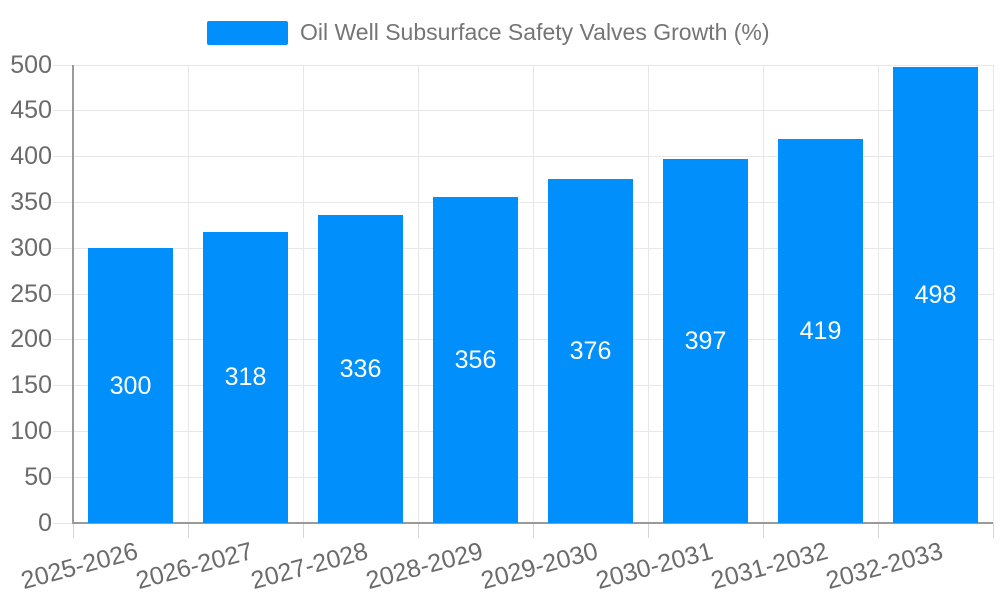 The image size is (1000, 600). I want to click on bar-data-label: 498, so click(935, 294).